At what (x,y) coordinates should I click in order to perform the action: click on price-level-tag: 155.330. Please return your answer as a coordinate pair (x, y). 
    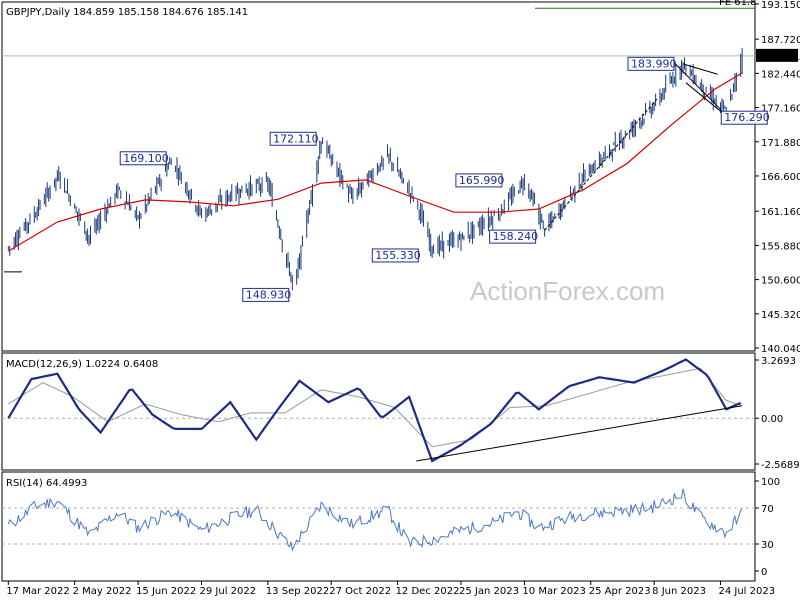
    Looking at the image, I should click on (396, 255).